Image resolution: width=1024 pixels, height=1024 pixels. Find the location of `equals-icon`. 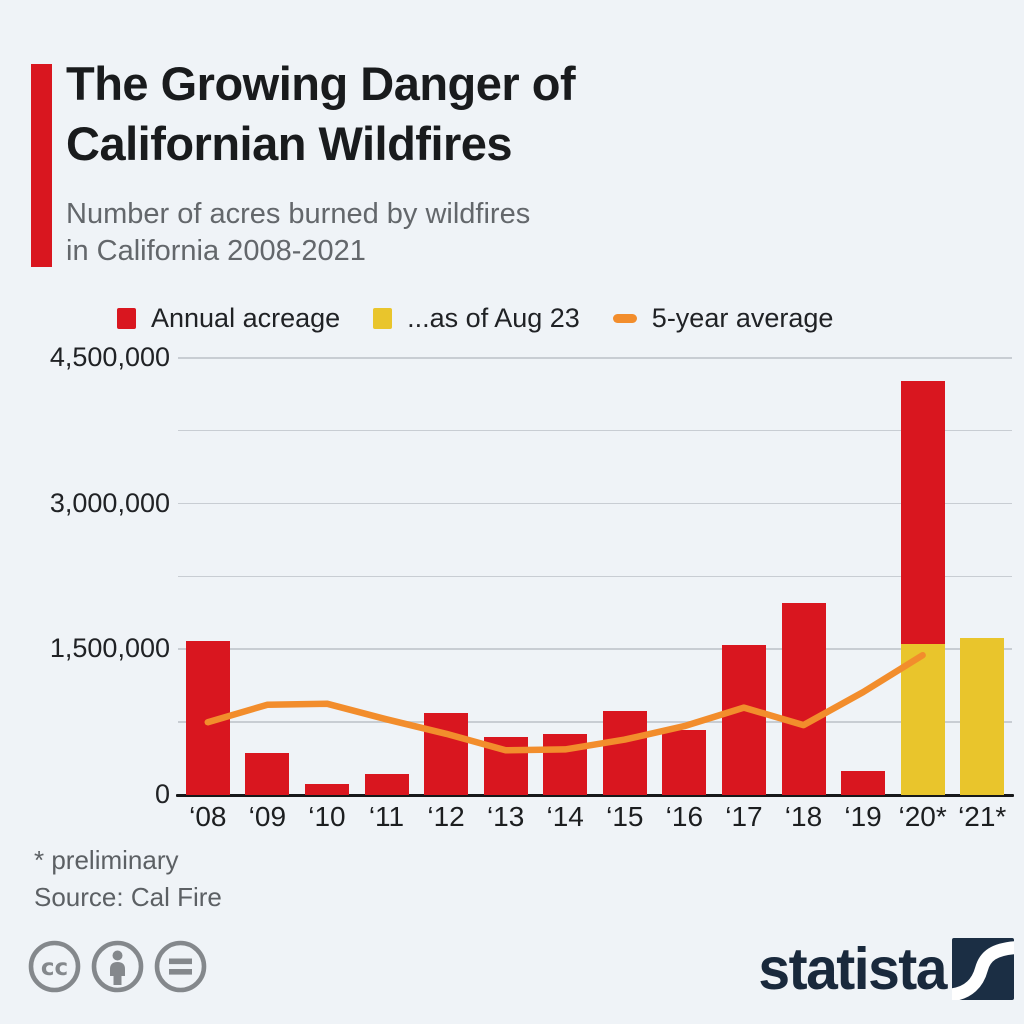

equals-icon is located at coordinates (180, 966).